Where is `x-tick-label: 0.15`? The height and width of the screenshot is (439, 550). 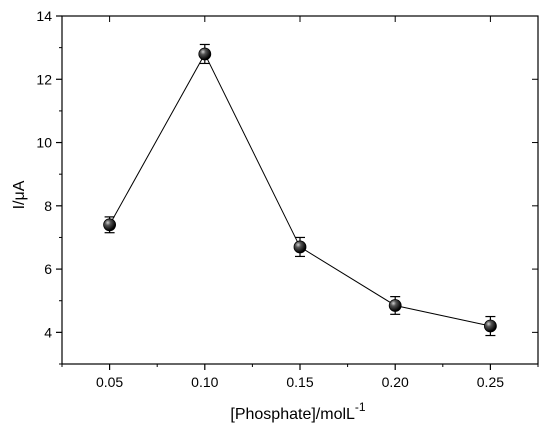 x-tick-label: 0.15 is located at coordinates (299, 382).